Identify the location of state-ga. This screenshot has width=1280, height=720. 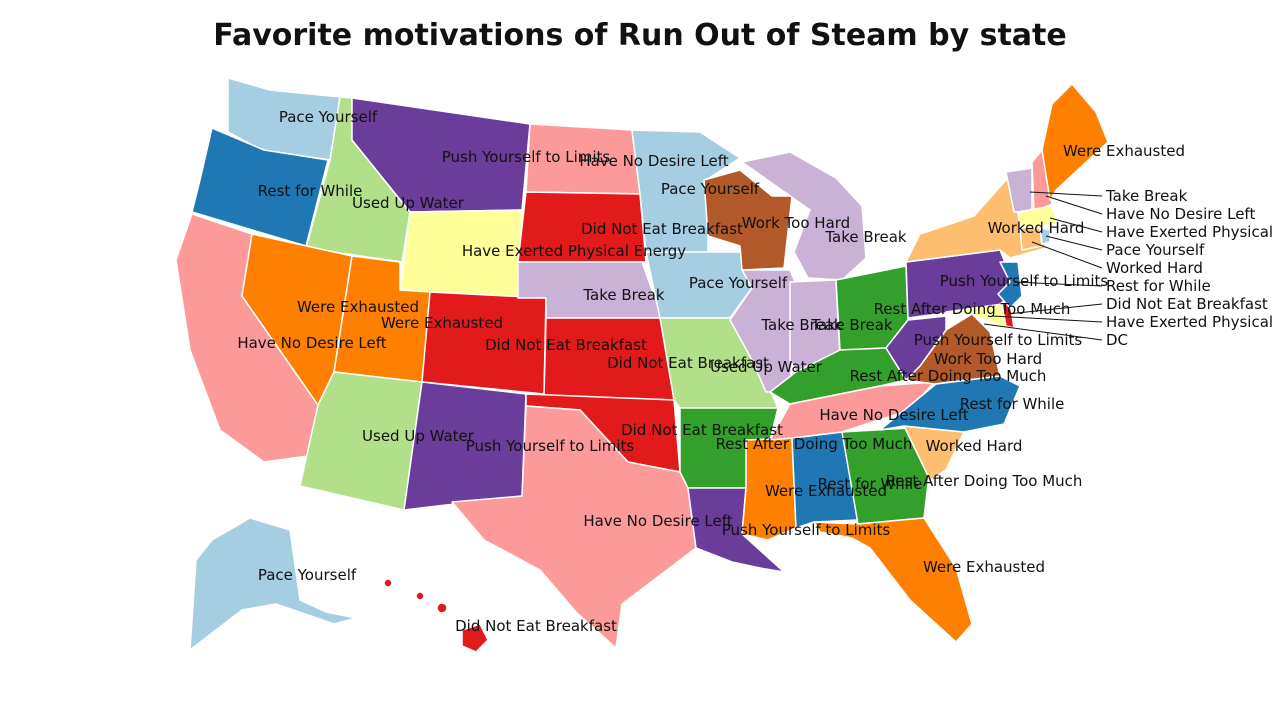
(886, 476).